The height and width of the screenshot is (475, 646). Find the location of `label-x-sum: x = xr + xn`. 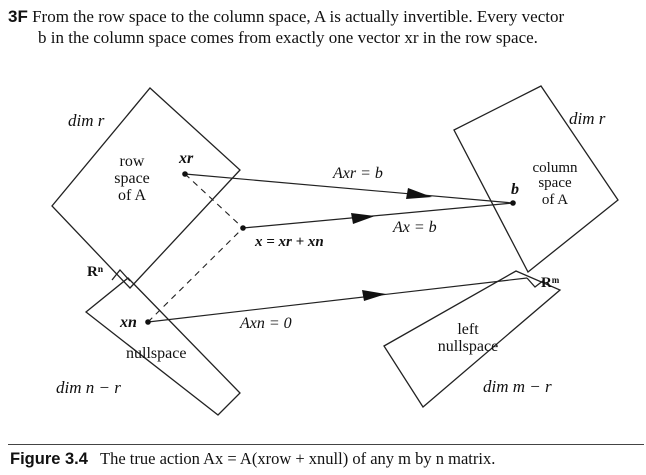

label-x-sum: x = xr + xn is located at coordinates (289, 242).